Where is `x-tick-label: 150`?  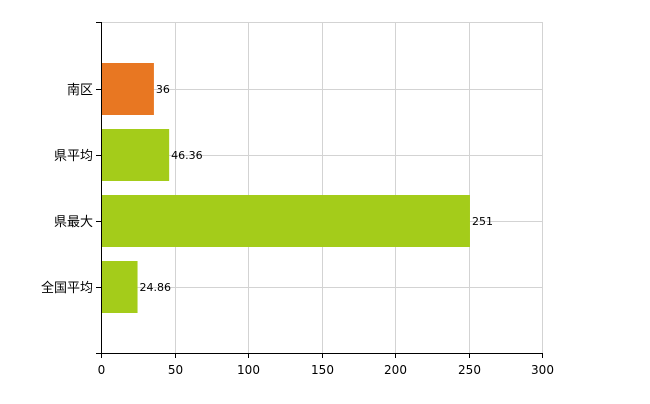
x-tick-label: 150 is located at coordinates (322, 370).